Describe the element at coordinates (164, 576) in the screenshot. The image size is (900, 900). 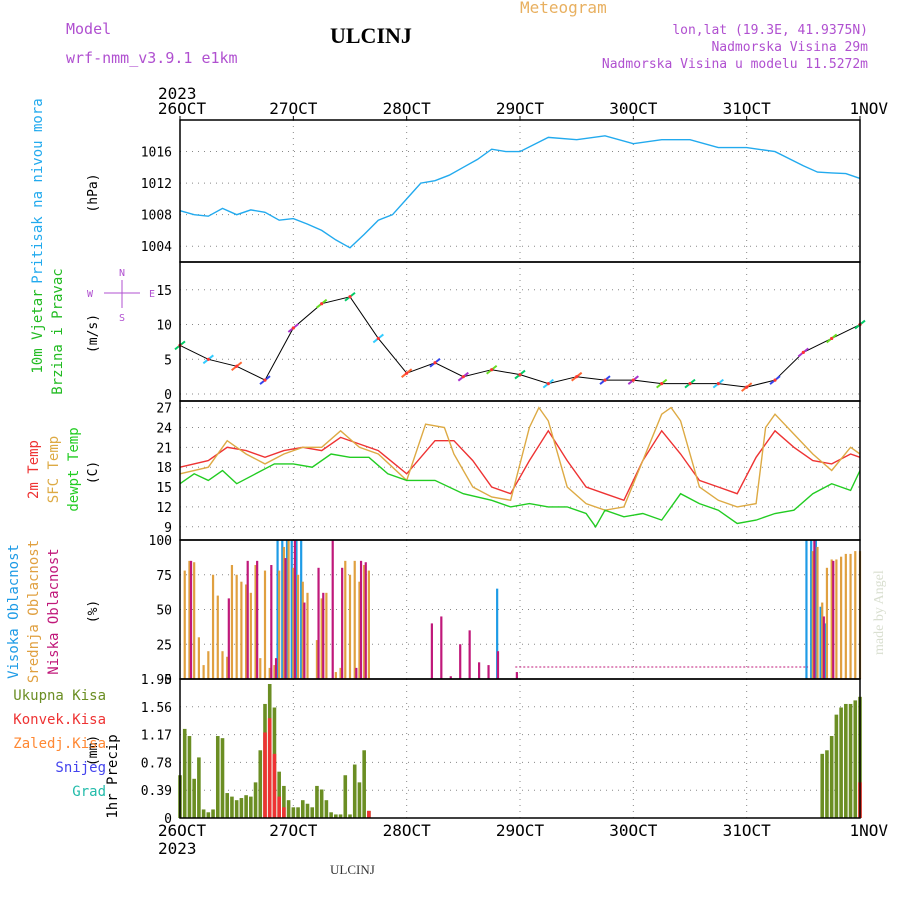
I see `cloud-ytick-label: 75` at that location.